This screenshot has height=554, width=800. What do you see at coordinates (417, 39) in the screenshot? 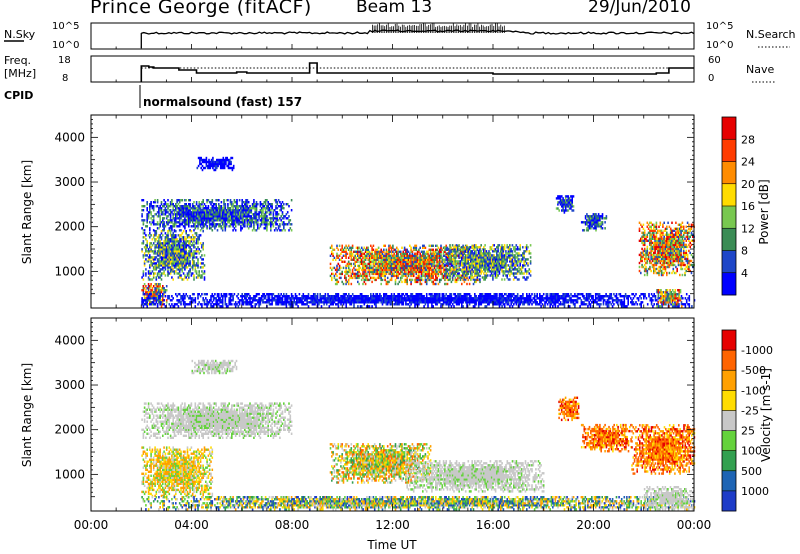
I see `noise-sky-trace` at bounding box center [417, 39].